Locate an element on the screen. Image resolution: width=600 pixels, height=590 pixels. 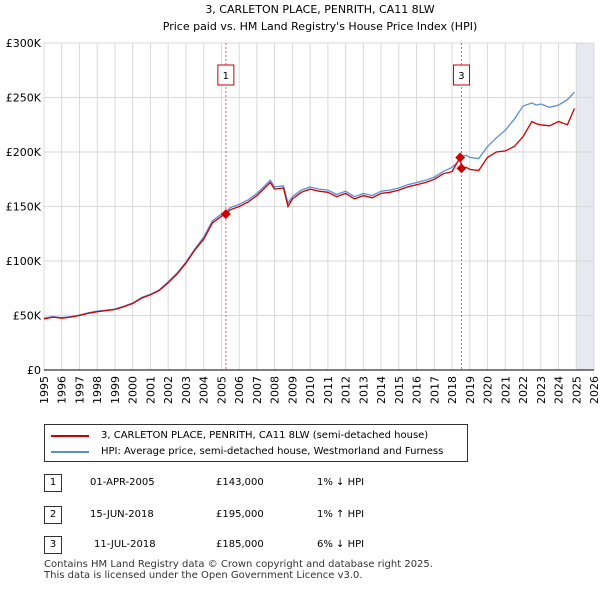
x-tick-label: 2021 is located at coordinates (505, 390).